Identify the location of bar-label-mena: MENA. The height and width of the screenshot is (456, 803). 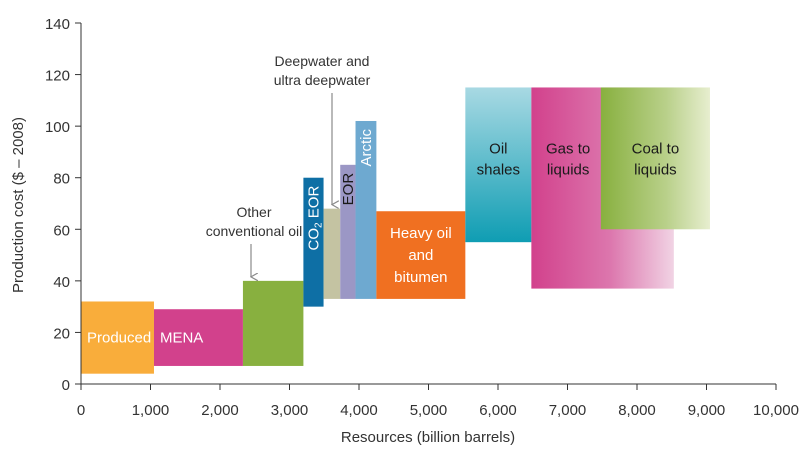
(181, 338).